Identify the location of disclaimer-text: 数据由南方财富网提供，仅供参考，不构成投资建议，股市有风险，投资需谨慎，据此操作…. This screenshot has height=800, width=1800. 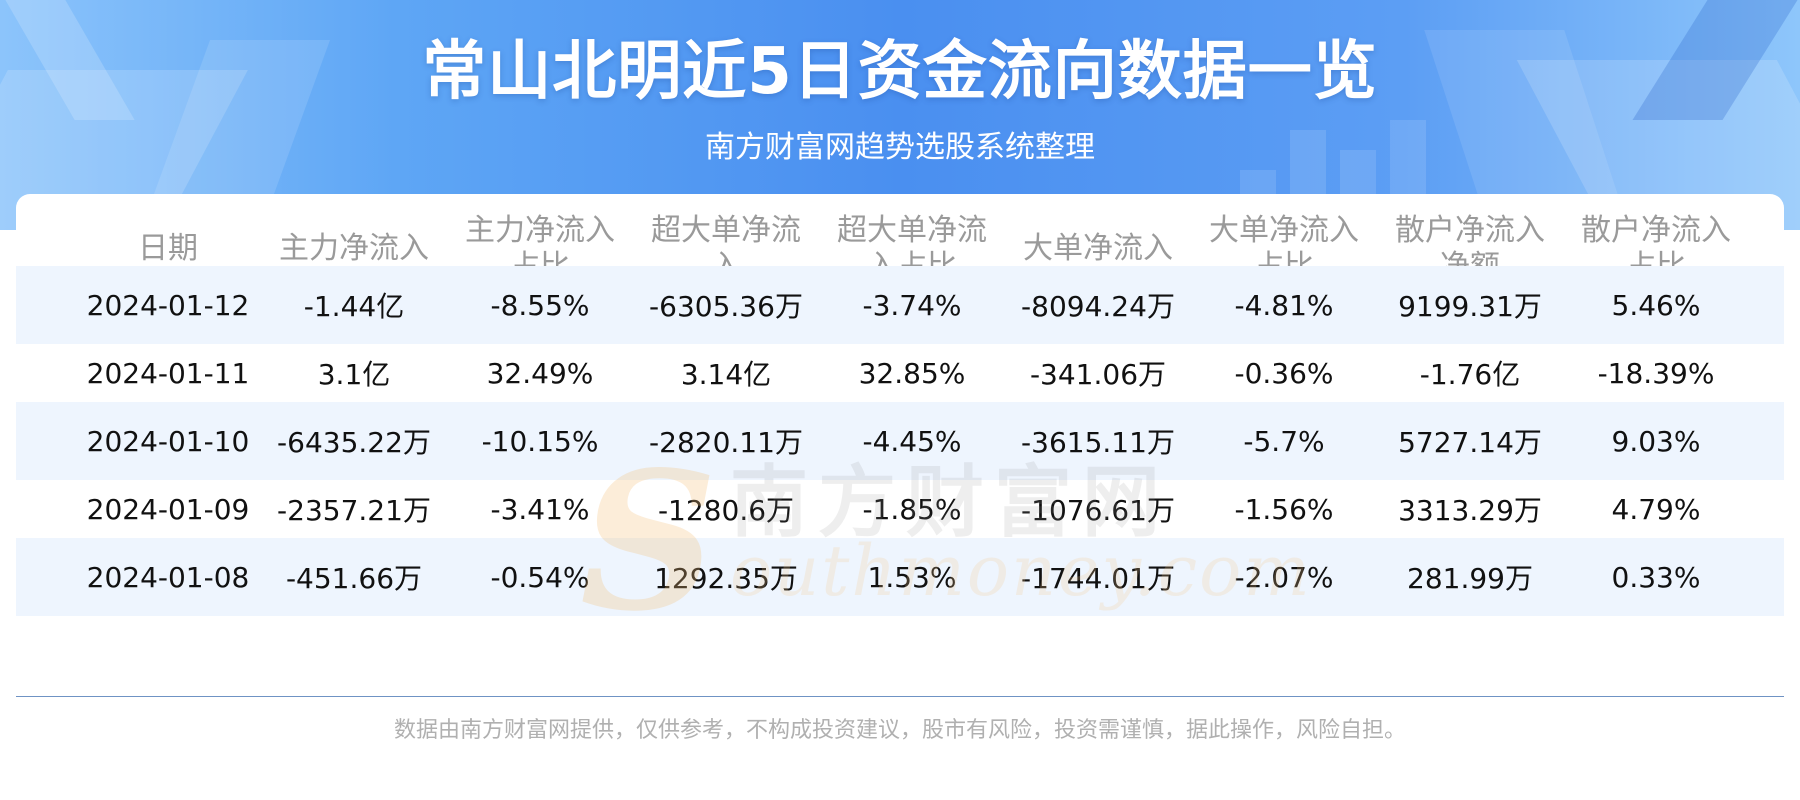
(899, 730).